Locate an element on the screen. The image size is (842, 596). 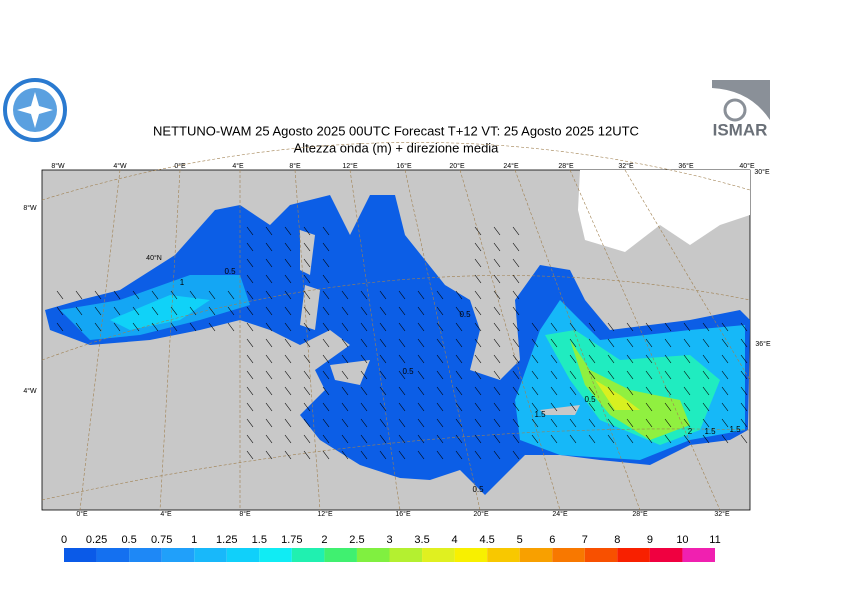
lon-label: 0°E is located at coordinates (82, 514).